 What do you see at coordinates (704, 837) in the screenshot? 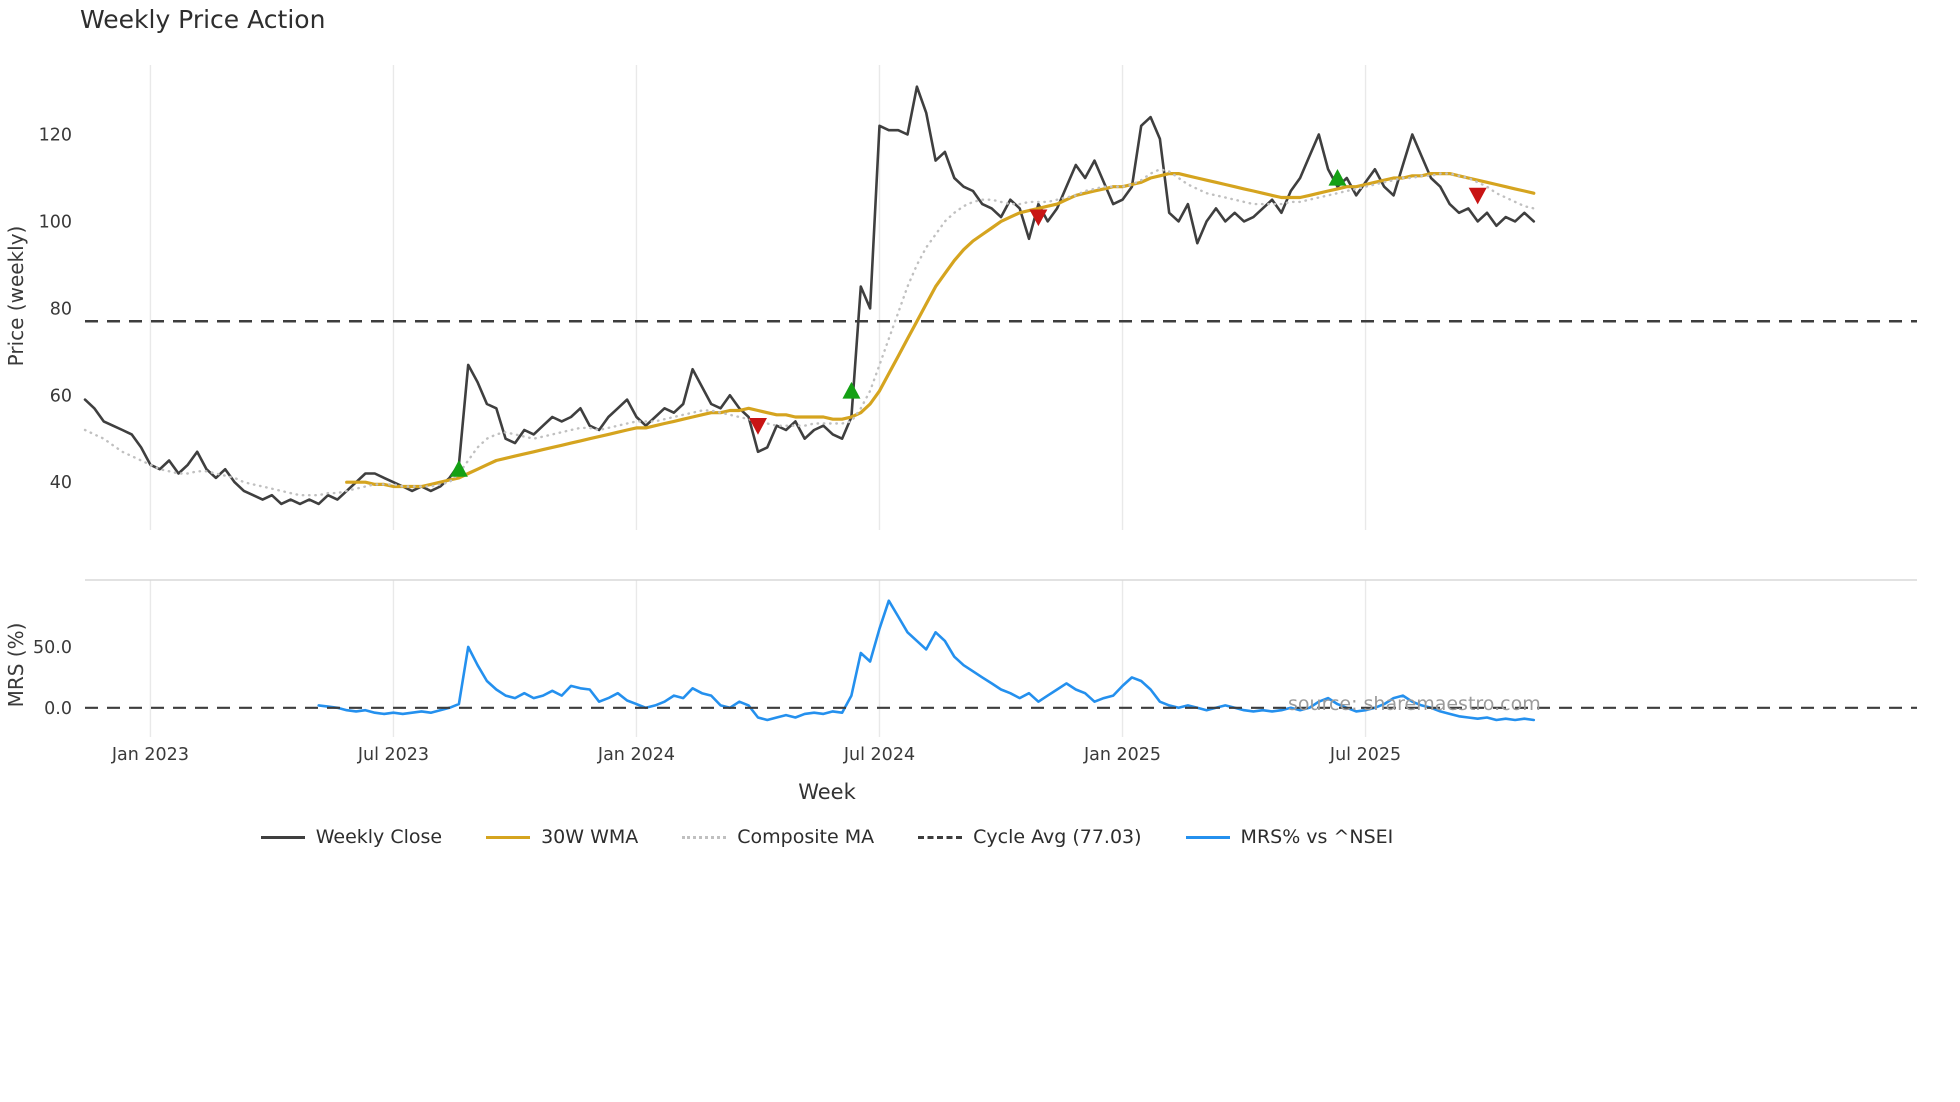
I see `legend-swatch-composite-ma-icon` at bounding box center [704, 837].